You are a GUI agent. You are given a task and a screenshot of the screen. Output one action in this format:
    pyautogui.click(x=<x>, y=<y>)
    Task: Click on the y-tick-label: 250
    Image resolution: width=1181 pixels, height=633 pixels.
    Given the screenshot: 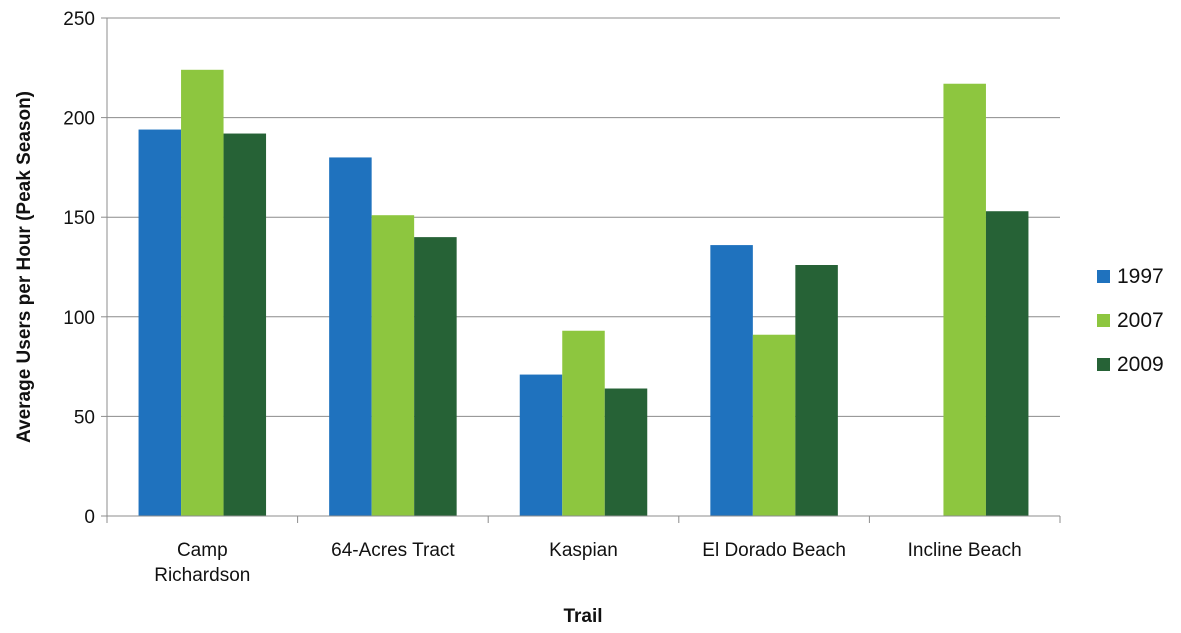 What is the action you would take?
    pyautogui.click(x=79, y=19)
    